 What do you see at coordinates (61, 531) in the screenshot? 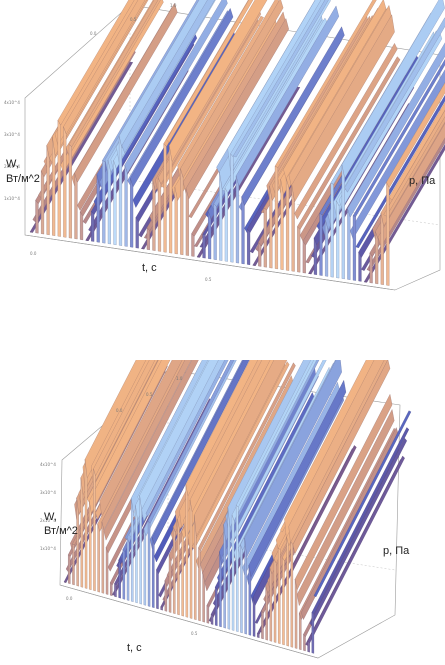
I see `z-axis-label-line2: Вт/м^2` at bounding box center [61, 531].